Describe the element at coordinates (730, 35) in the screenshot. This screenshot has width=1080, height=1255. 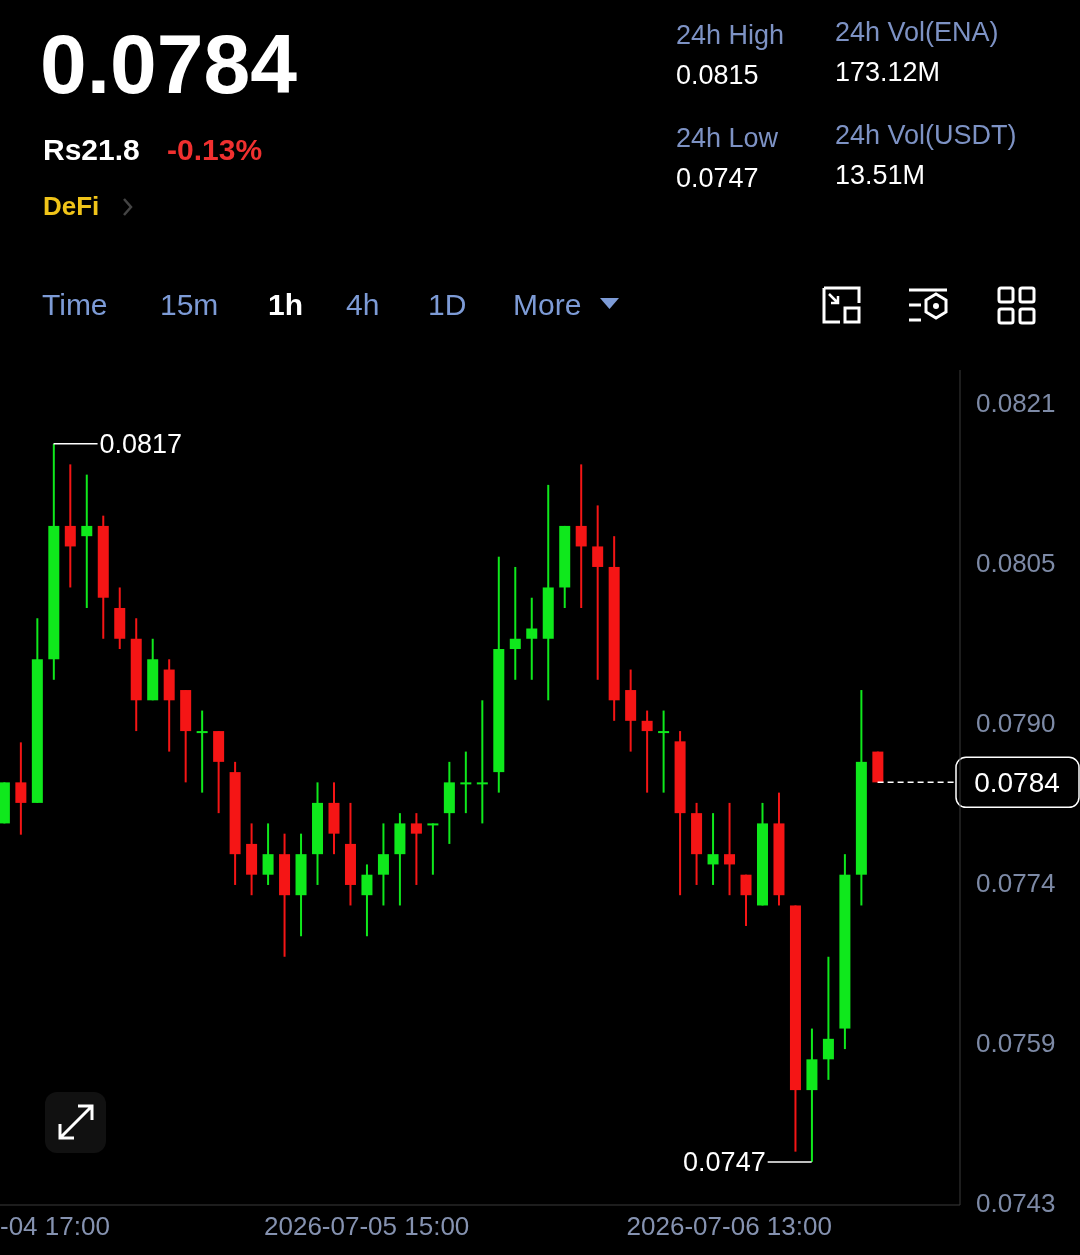
I see `text: 24h High` at that location.